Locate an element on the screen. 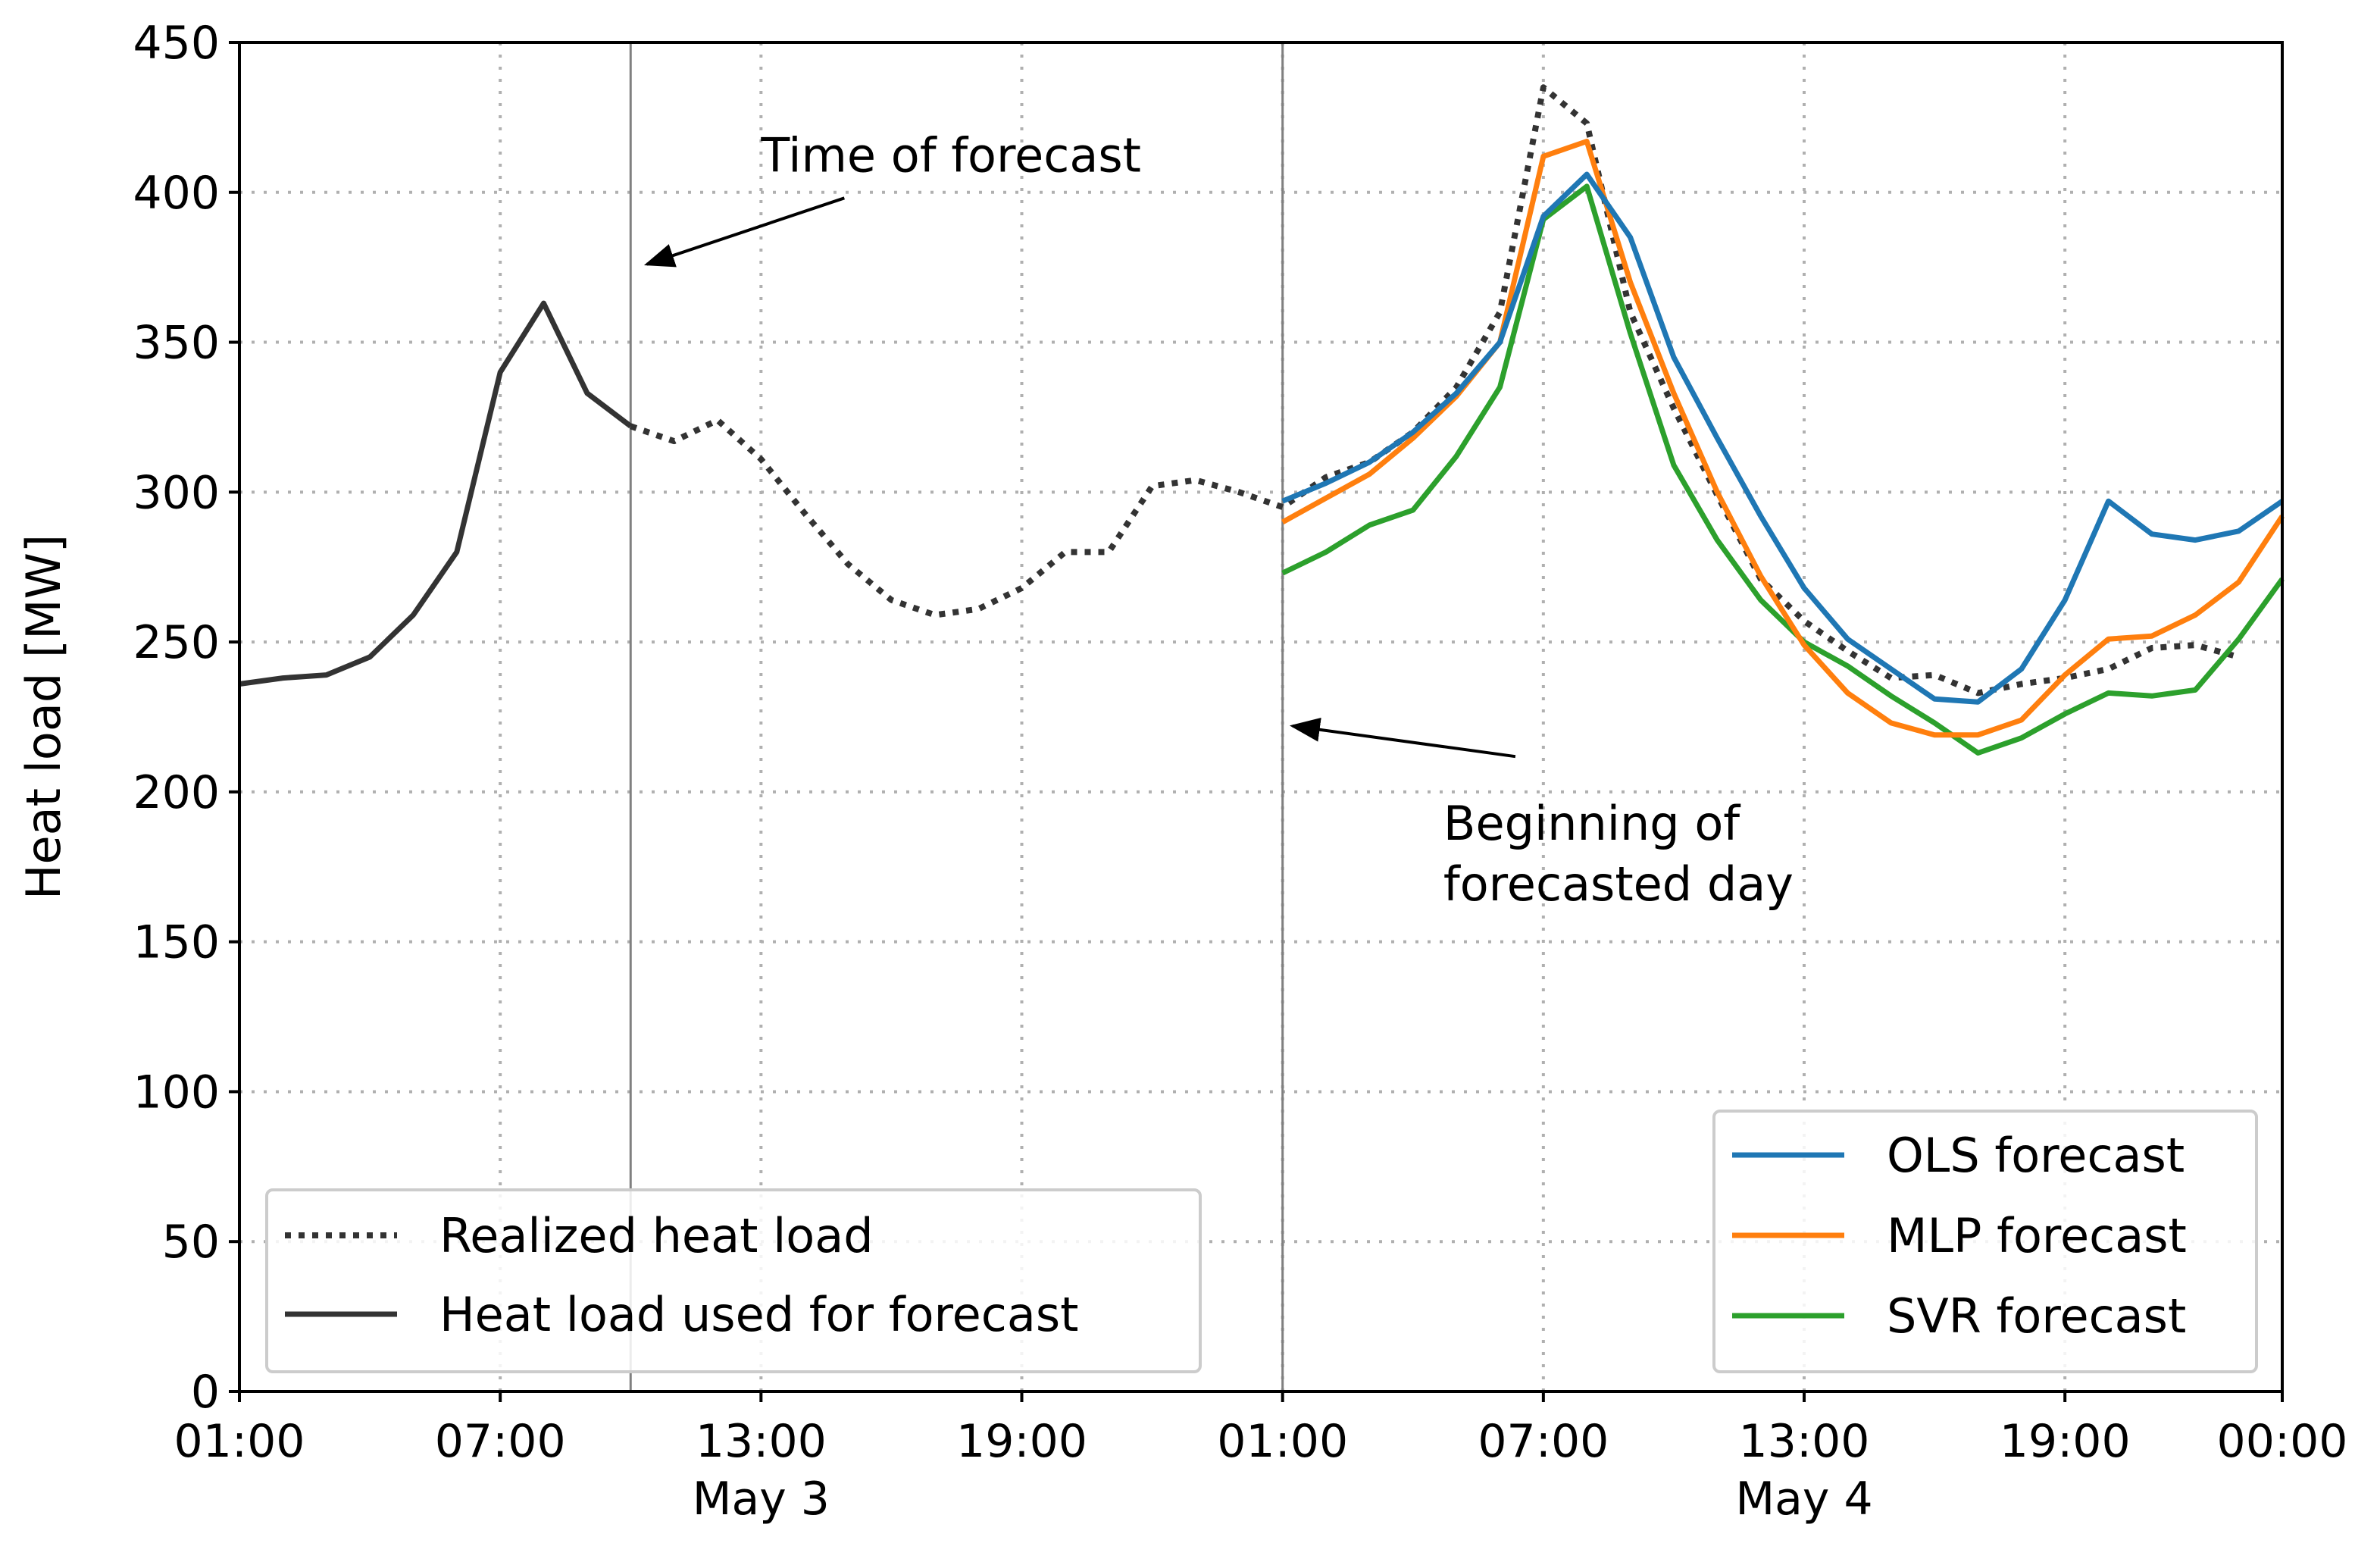 The width and height of the screenshot is (2380, 1562). date-label-1: May 4 is located at coordinates (1804, 1499).